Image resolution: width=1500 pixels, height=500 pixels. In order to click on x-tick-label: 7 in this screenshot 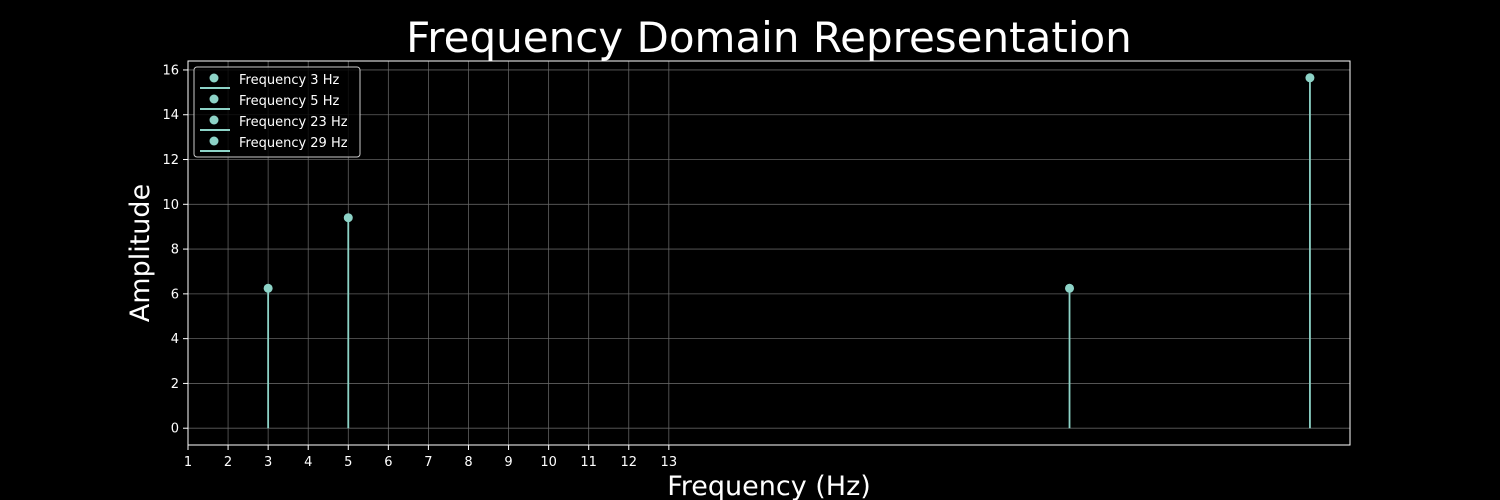, I will do `click(428, 462)`.